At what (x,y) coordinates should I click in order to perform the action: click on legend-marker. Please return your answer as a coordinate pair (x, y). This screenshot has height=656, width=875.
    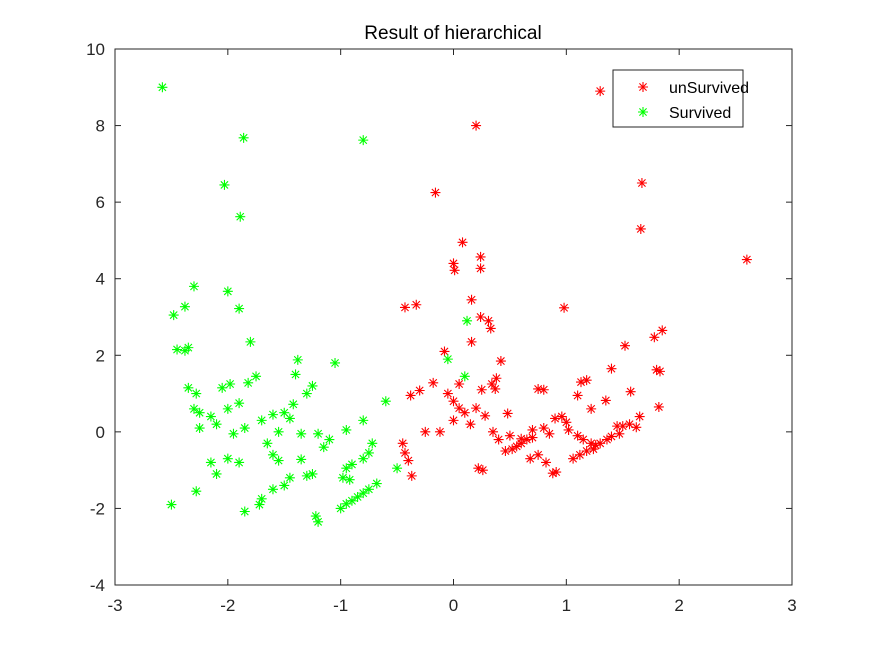
    Looking at the image, I should click on (643, 87).